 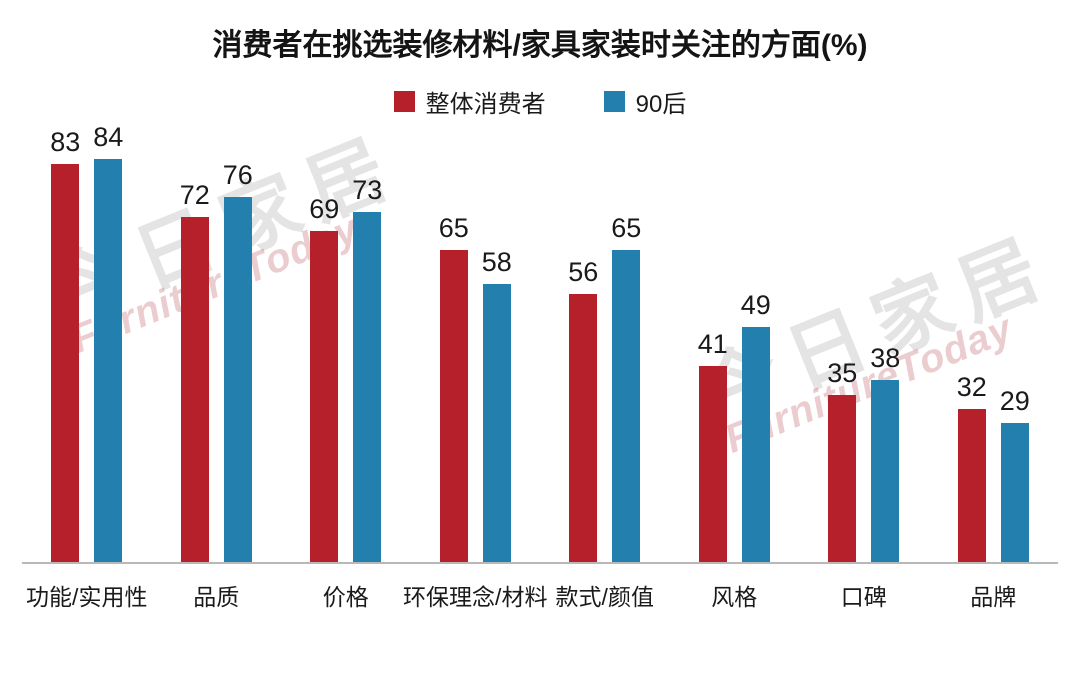 I want to click on chart-legend: 整体消费者 90后, so click(x=540, y=101).